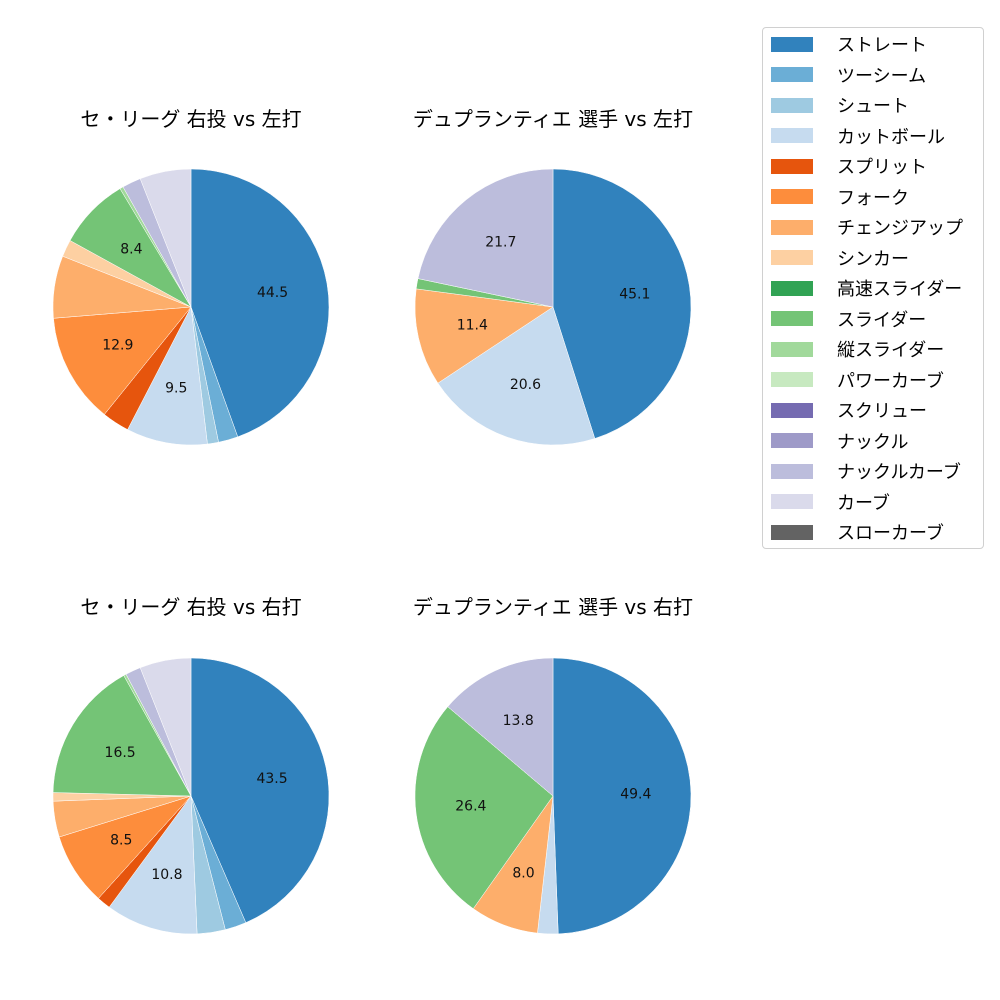  Describe the element at coordinates (873, 198) in the screenshot. I see `legend-label: フォーク` at that location.